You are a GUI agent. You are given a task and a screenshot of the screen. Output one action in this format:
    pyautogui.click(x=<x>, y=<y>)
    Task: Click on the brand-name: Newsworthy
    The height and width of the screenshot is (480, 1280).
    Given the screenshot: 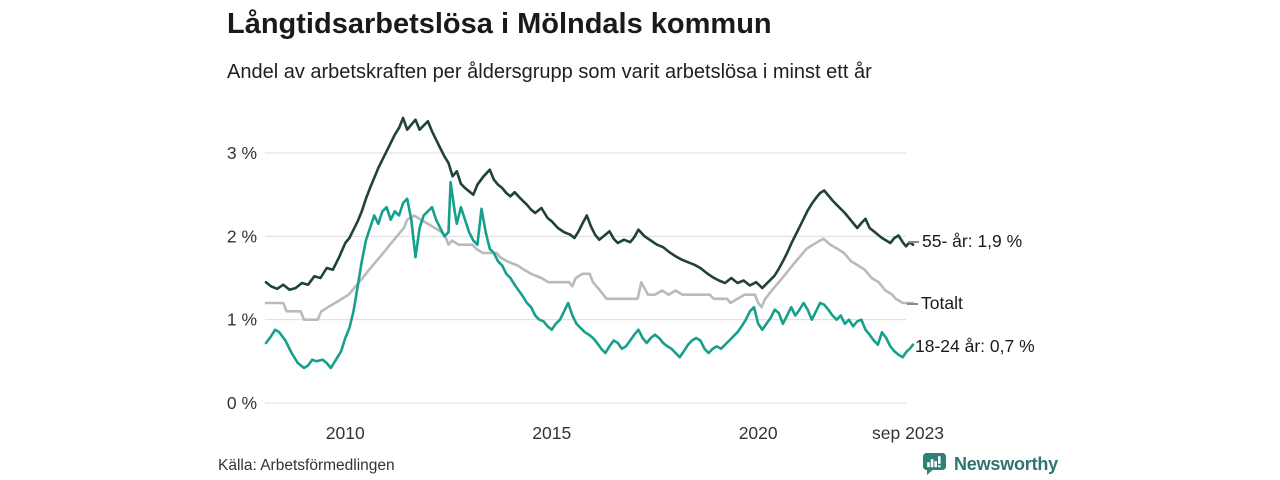 What is the action you would take?
    pyautogui.click(x=1005, y=463)
    